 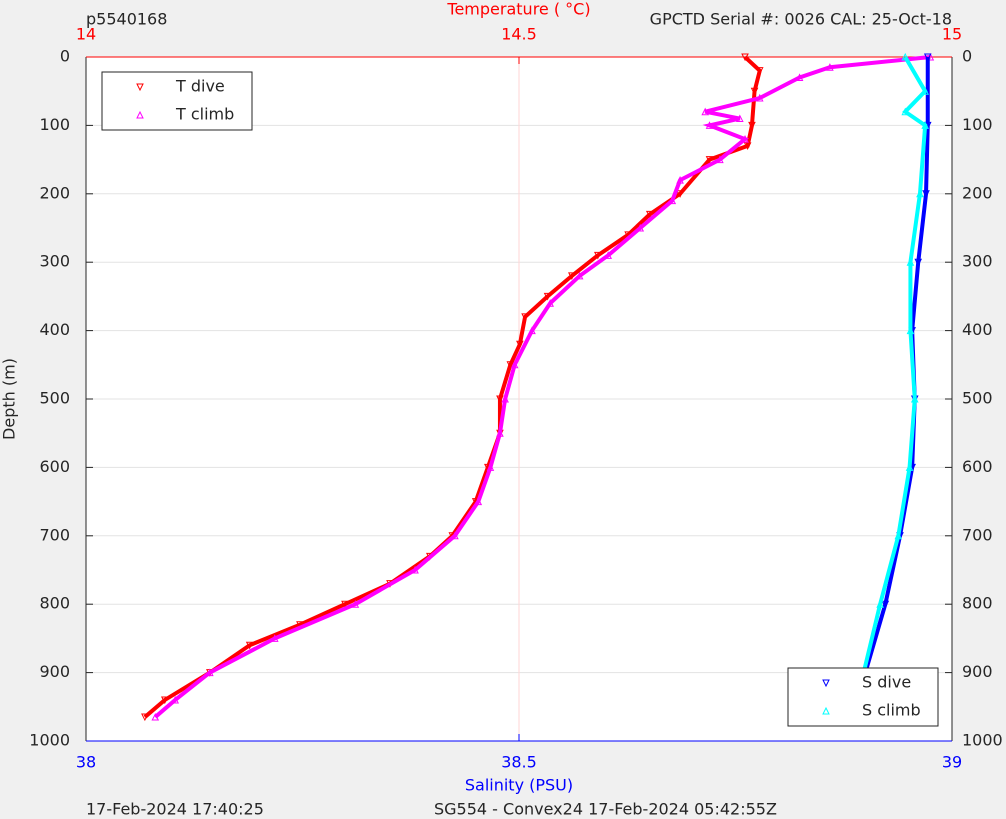 I want to click on y-tick-label: 900, so click(x=54, y=671).